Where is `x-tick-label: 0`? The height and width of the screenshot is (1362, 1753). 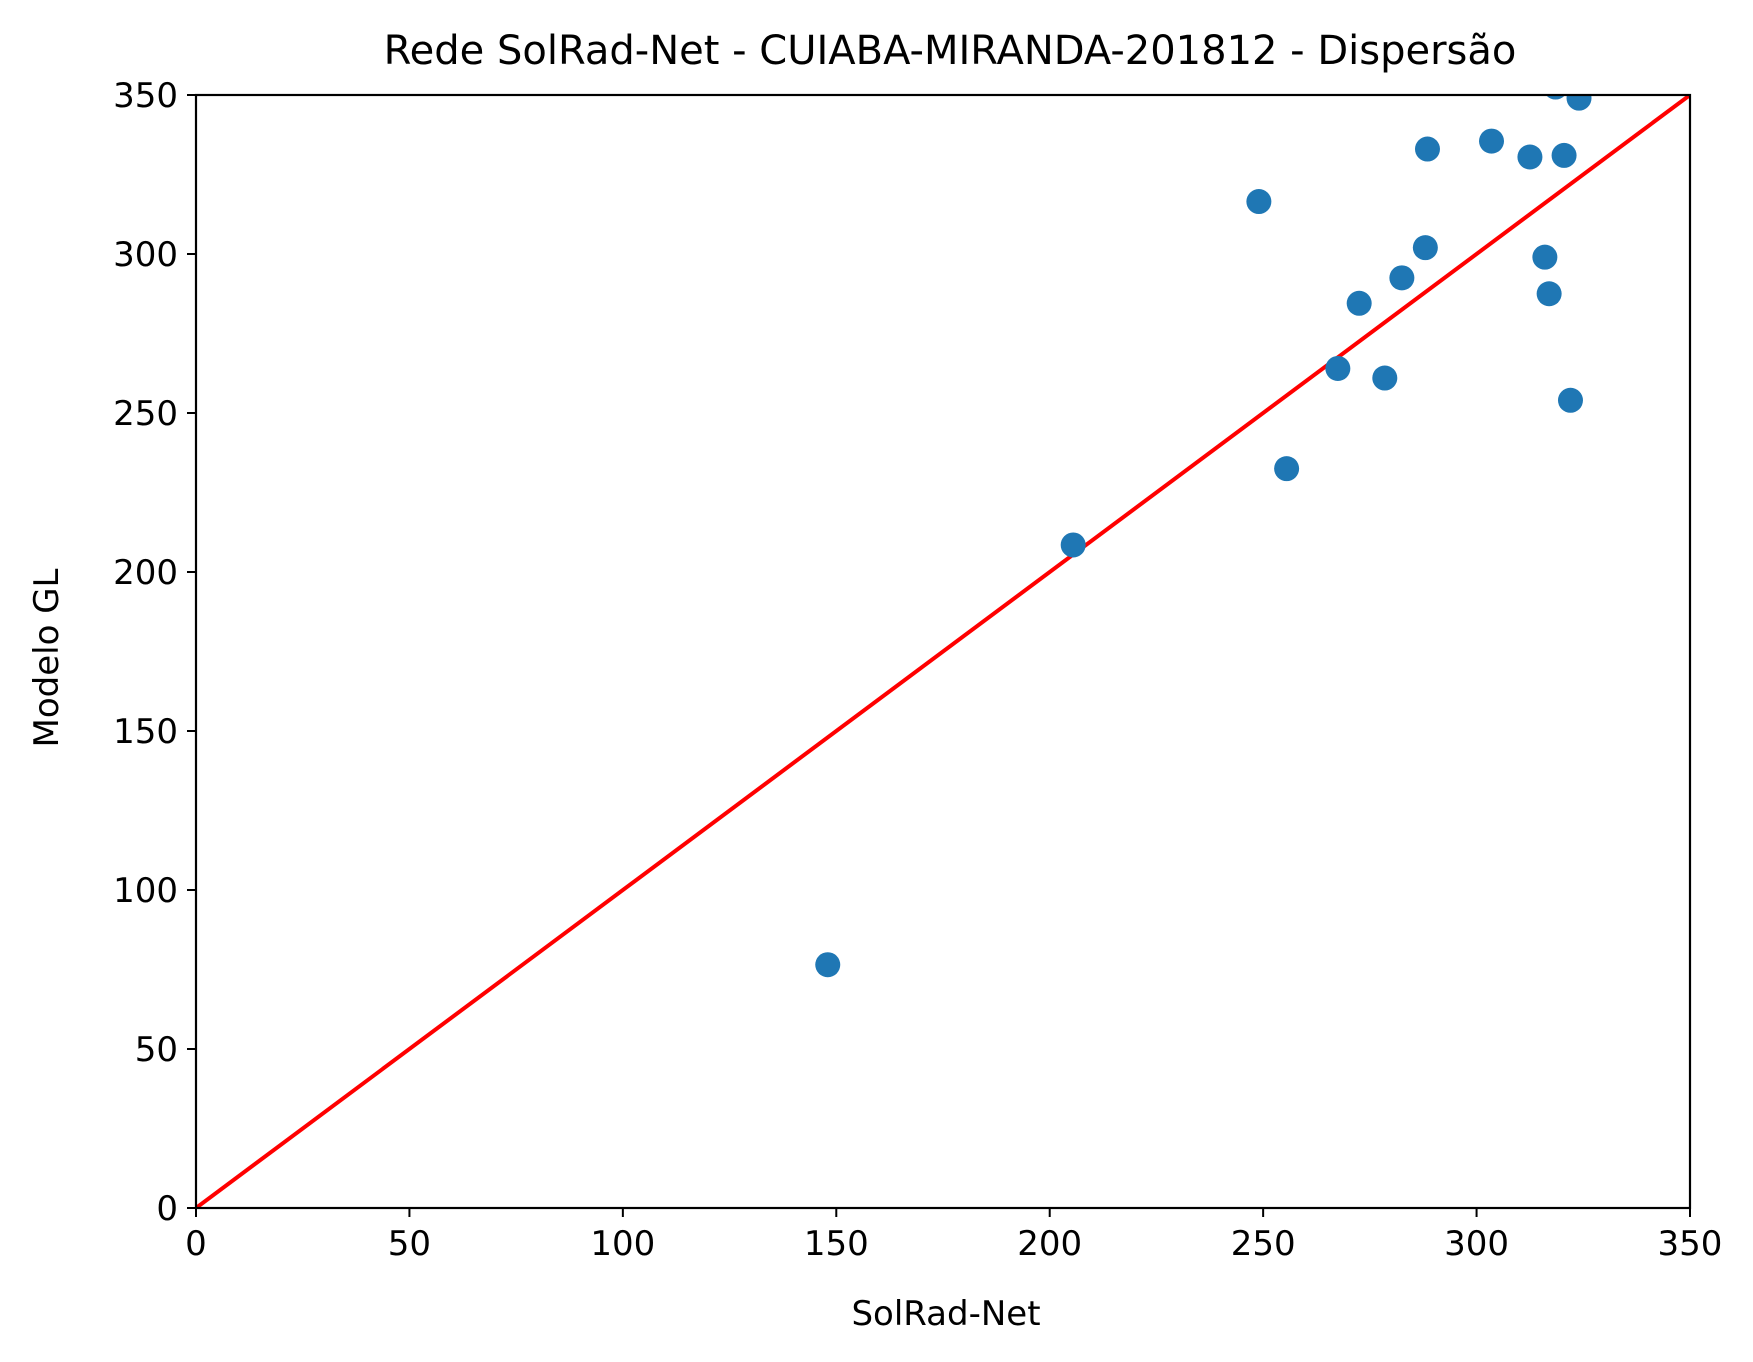 x-tick-label: 0 is located at coordinates (196, 1244).